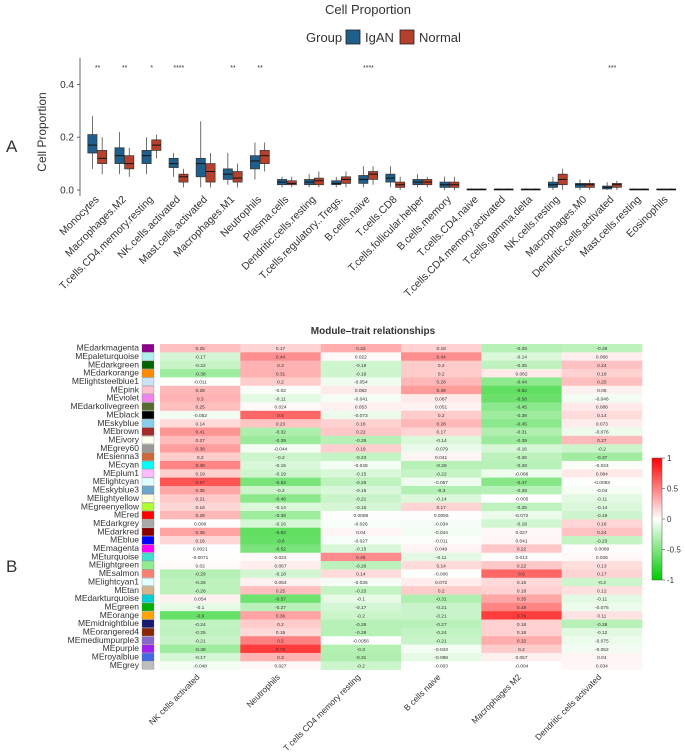  I want to click on row-label: MElightcyan1, so click(113, 581).